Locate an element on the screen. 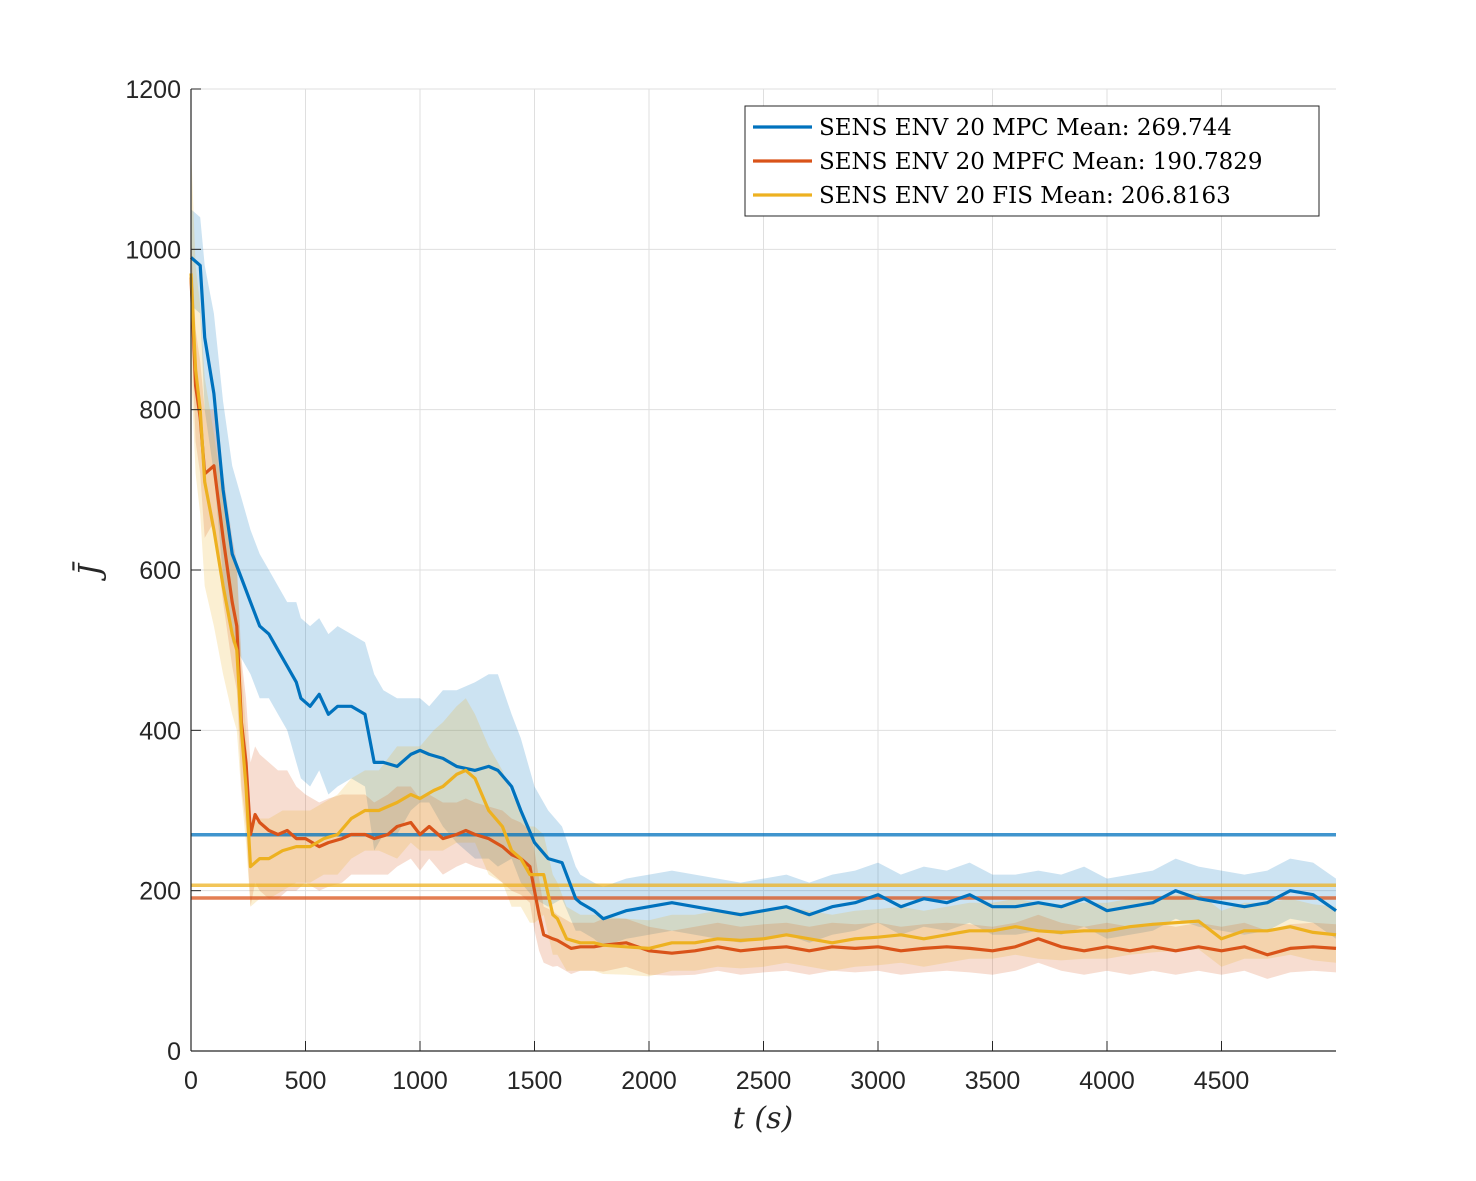 The width and height of the screenshot is (1476, 1181). x-tick-label: 500 is located at coordinates (306, 1081).